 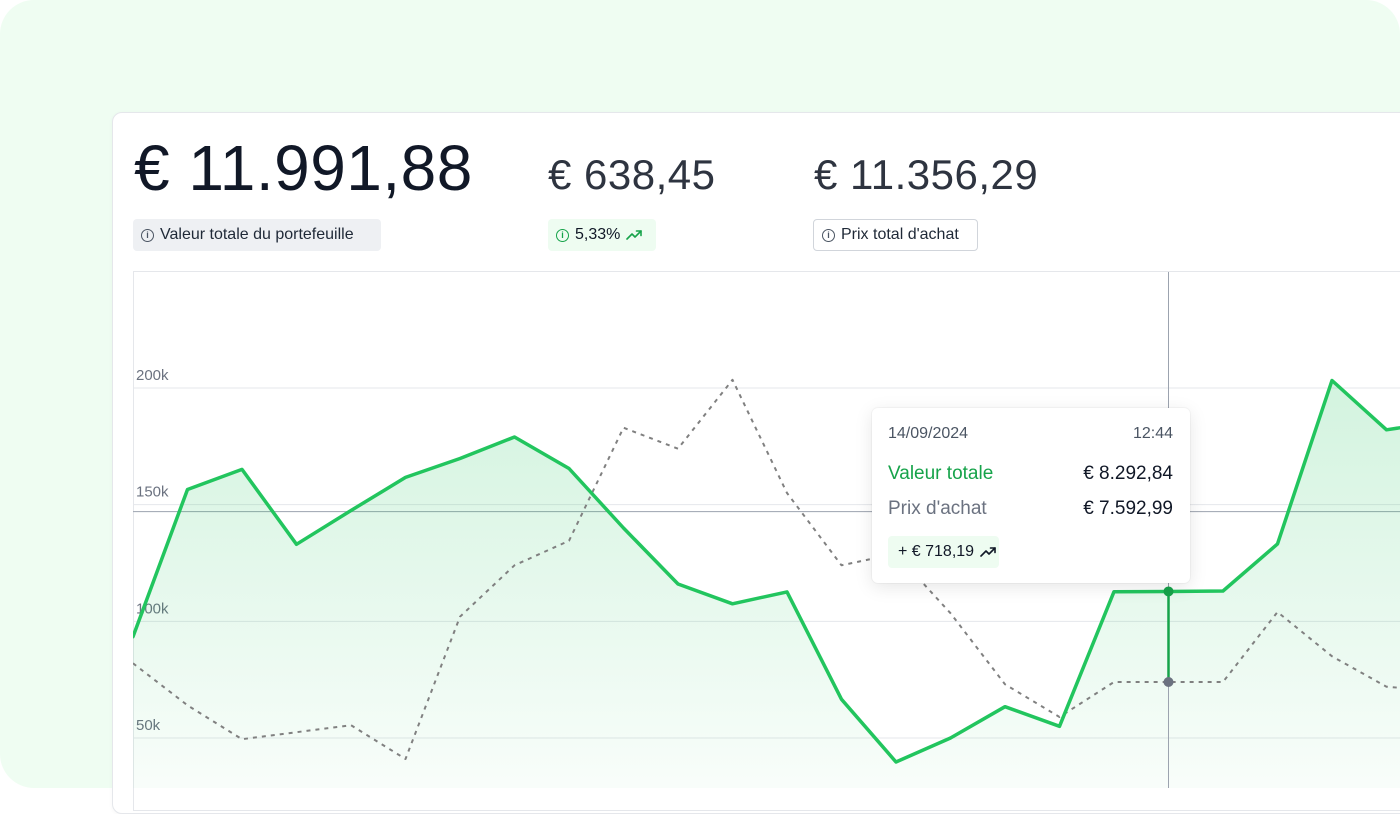 I want to click on purchase-total-amount: € 11.356,29, so click(x=926, y=174).